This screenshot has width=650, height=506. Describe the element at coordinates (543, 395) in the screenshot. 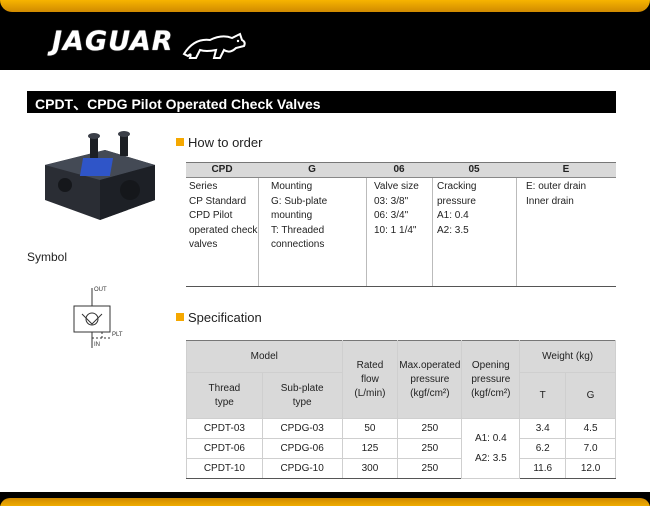

I see `weight-t-header: T` at that location.